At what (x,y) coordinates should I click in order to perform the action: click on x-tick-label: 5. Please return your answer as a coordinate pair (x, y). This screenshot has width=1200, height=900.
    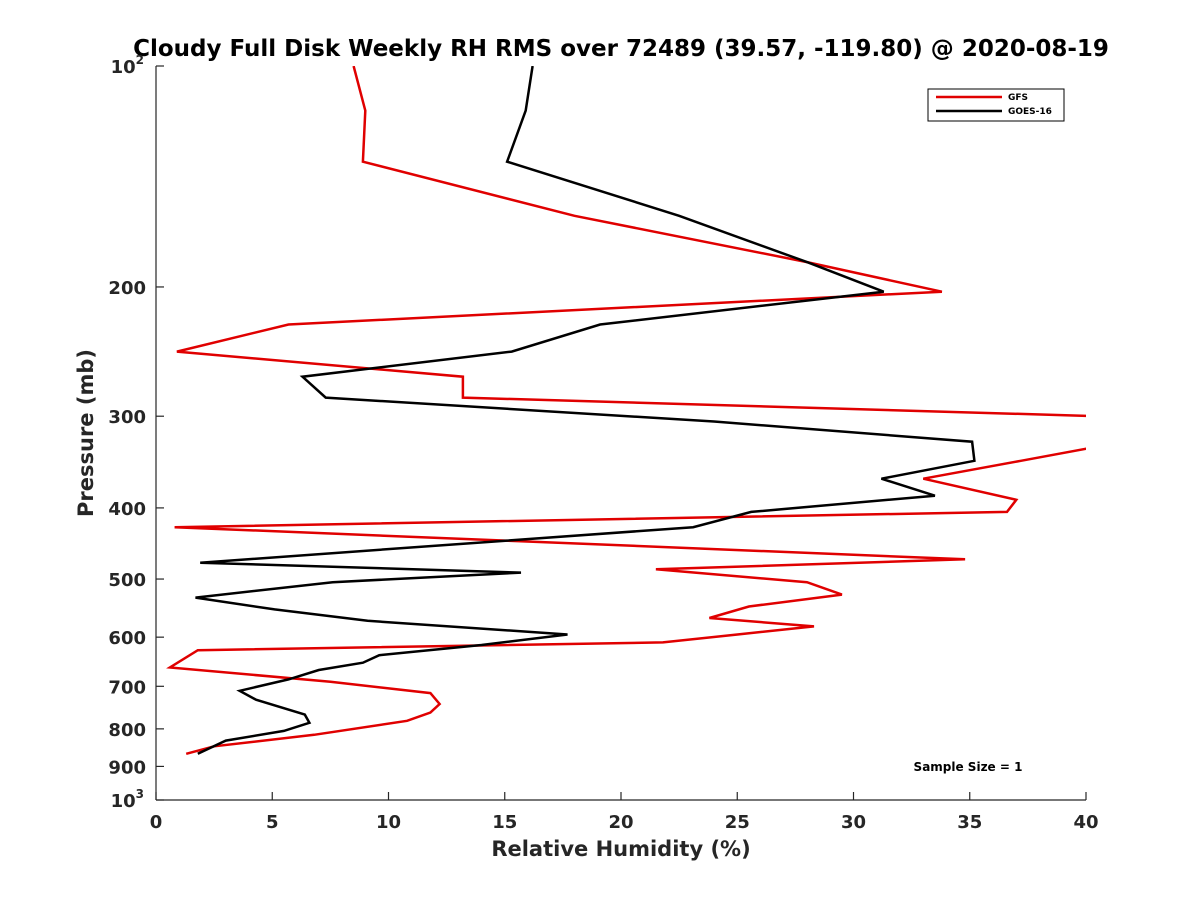
    Looking at the image, I should click on (272, 822).